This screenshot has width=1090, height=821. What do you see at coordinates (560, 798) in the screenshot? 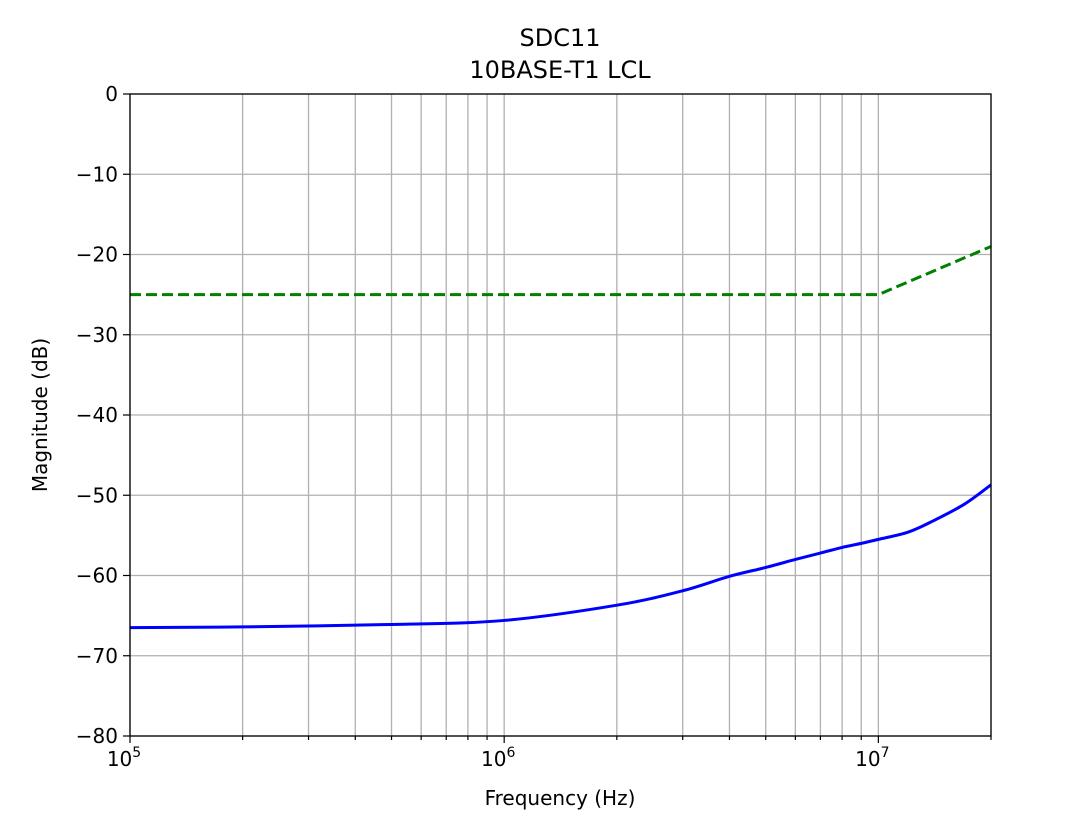
I see `x-axis-label: Frequency (Hz)` at bounding box center [560, 798].